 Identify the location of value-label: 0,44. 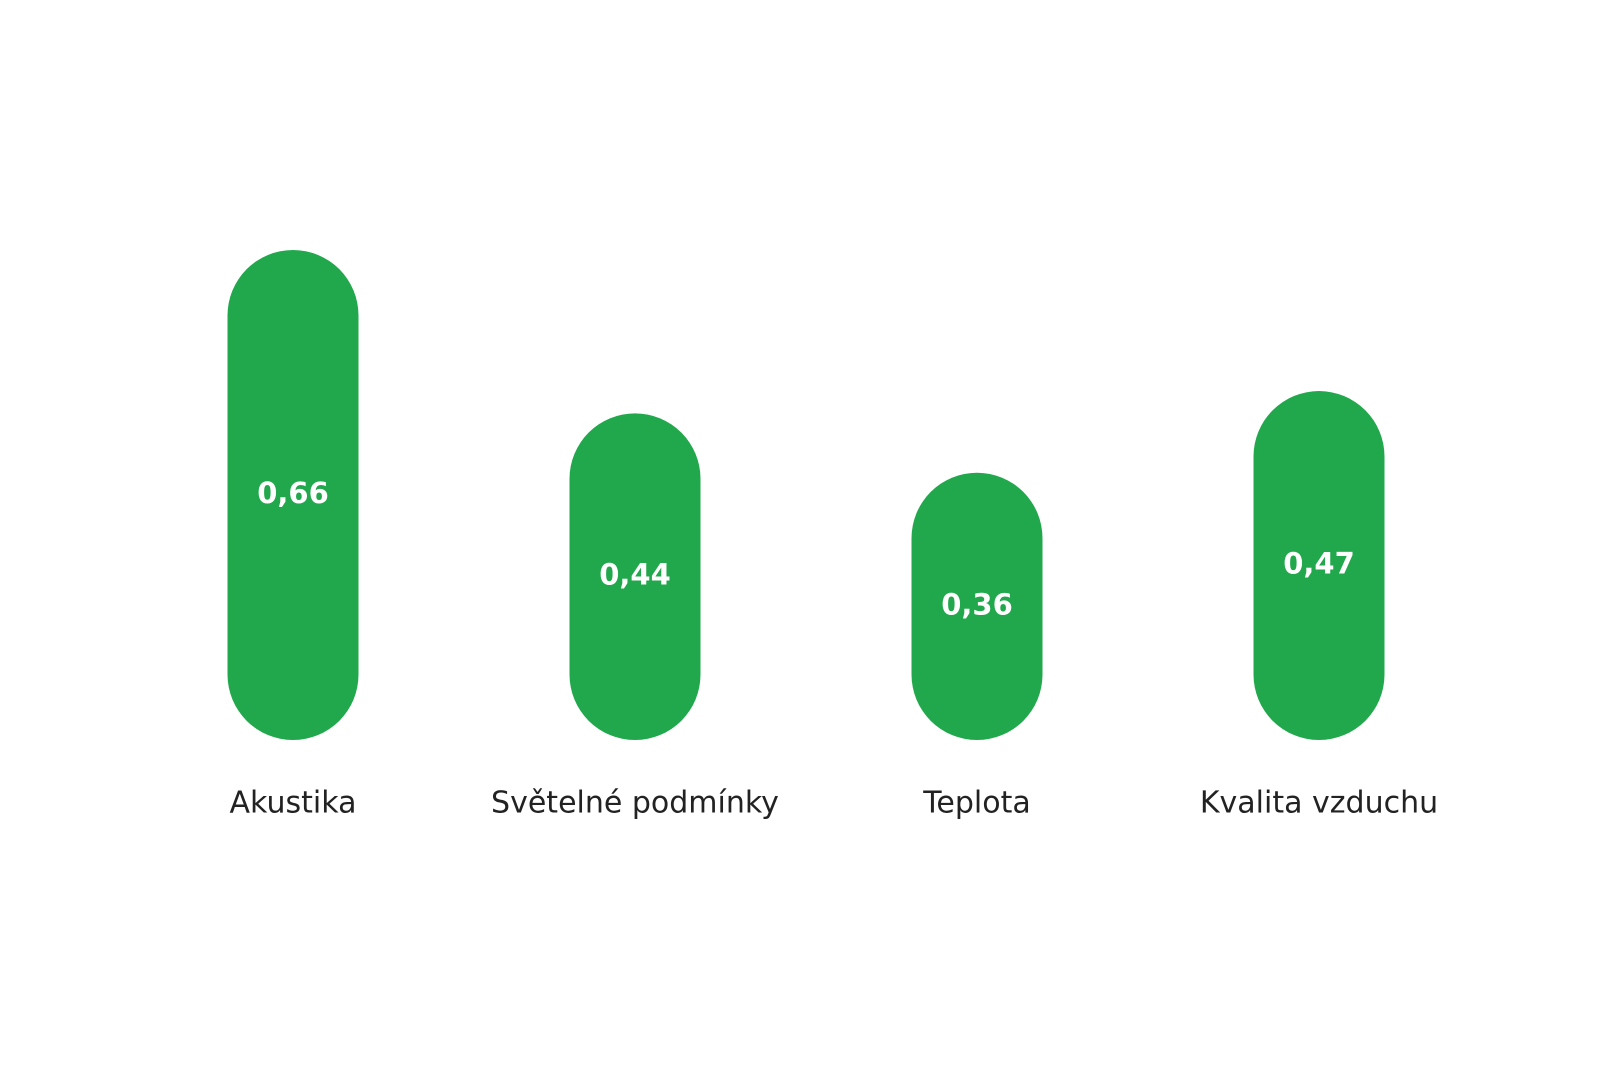
(635, 575).